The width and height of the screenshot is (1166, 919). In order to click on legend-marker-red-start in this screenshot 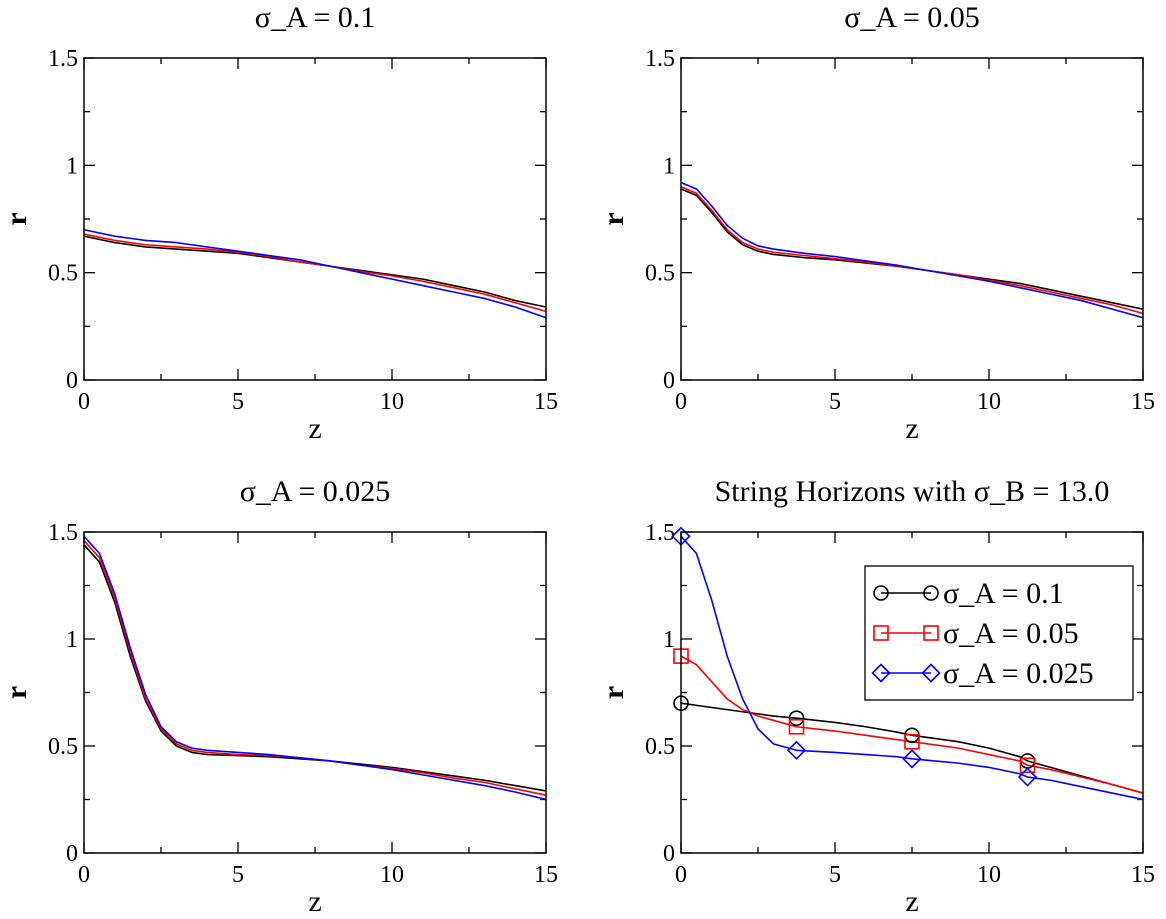, I will do `click(881, 633)`.